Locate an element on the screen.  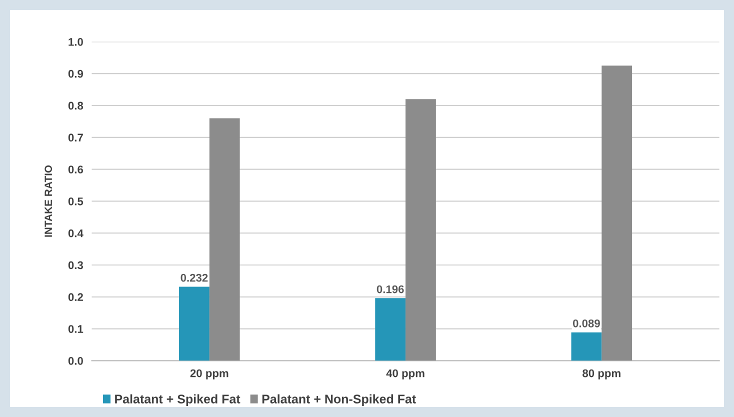
y-tick-label: 0.8 is located at coordinates (76, 106).